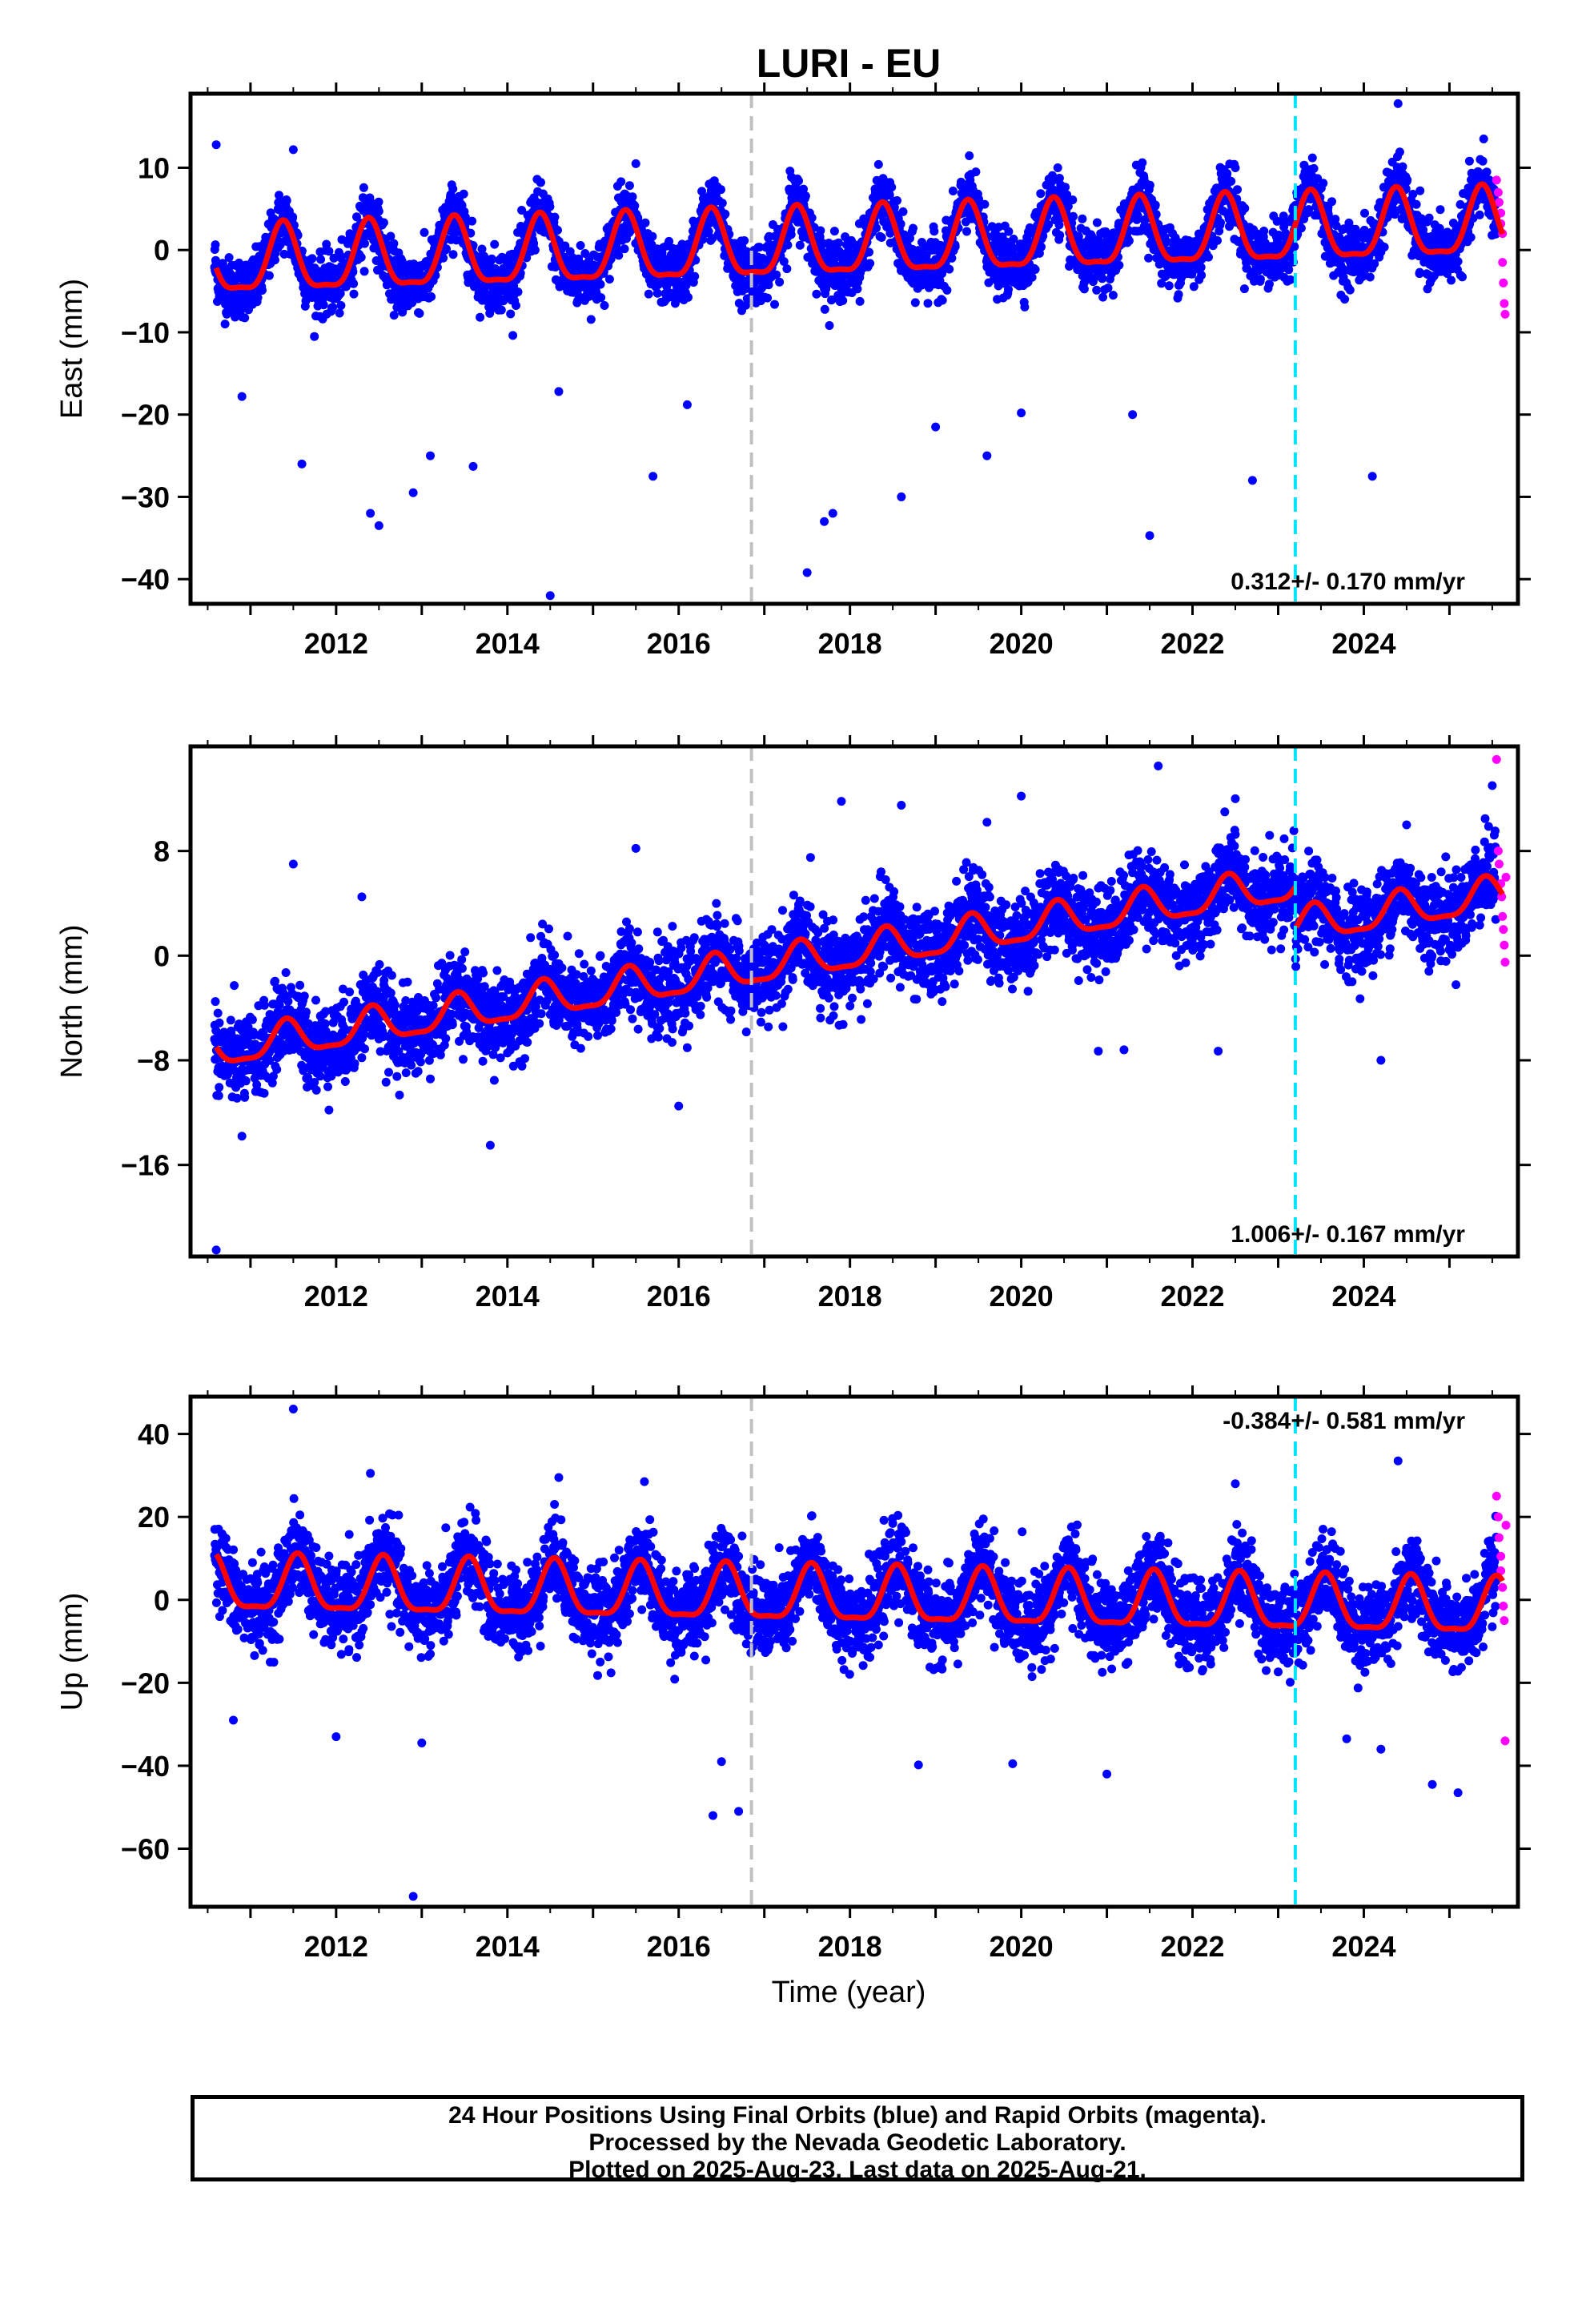 The image size is (1582, 2324). Describe the element at coordinates (1363, 644) in the screenshot. I see `x-tick-label: 2024` at that location.